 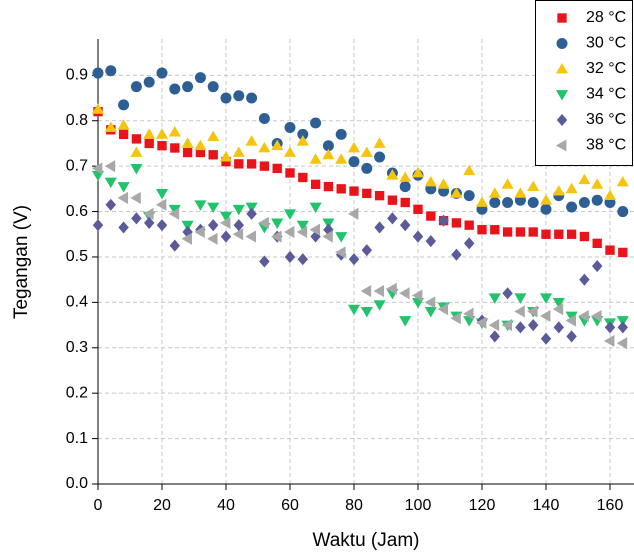 I want to click on legend-label: 30 °C, so click(x=606, y=43).